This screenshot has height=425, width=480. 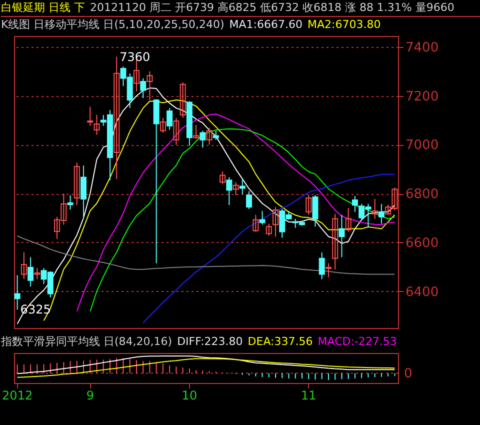 I want to click on text: MA2:6703.80, so click(x=344, y=24).